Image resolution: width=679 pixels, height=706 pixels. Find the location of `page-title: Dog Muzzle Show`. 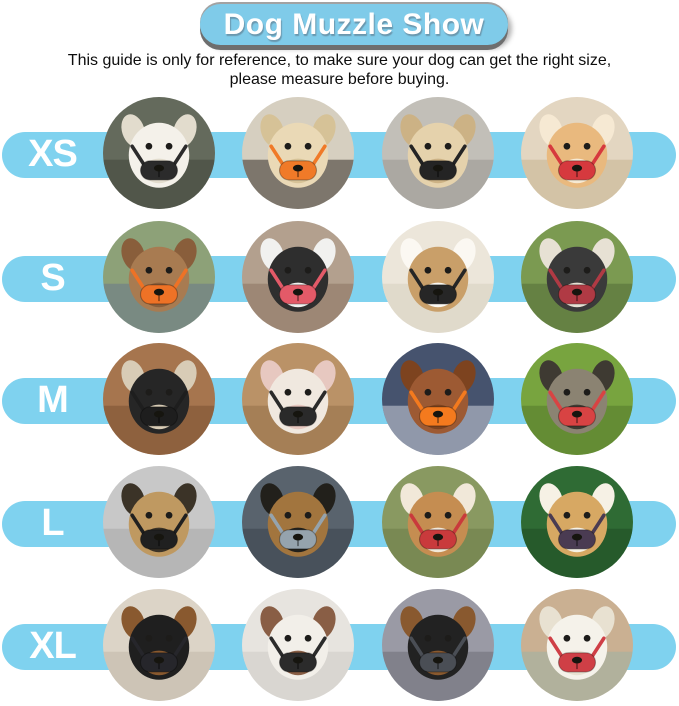

page-title: Dog Muzzle Show is located at coordinates (354, 24).